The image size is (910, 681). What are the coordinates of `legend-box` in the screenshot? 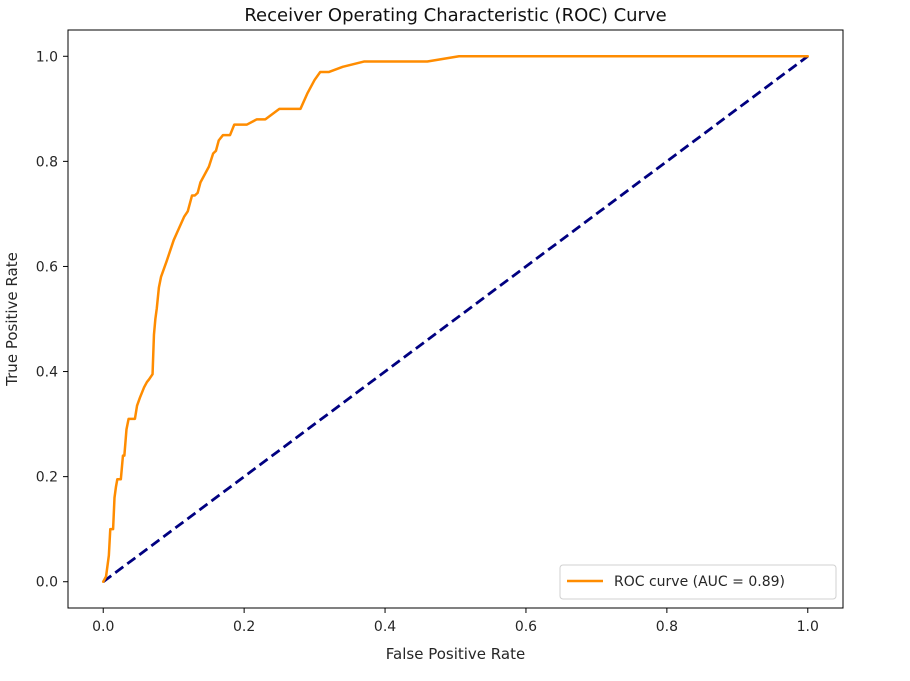 It's located at (698, 582).